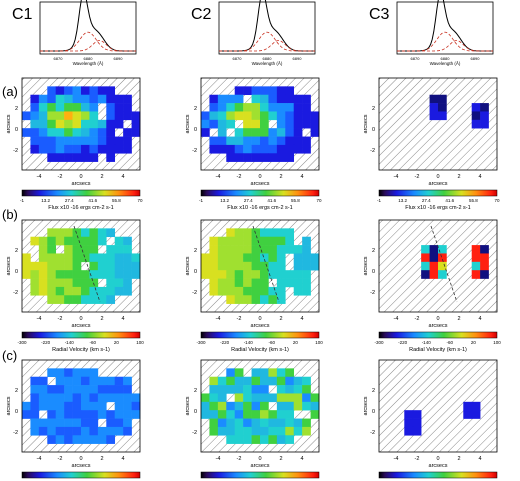  Describe the element at coordinates (437, 208) in the screenshot. I see `colorbar-label: Flux x10 -16 ergs cm-2 s-1` at that location.